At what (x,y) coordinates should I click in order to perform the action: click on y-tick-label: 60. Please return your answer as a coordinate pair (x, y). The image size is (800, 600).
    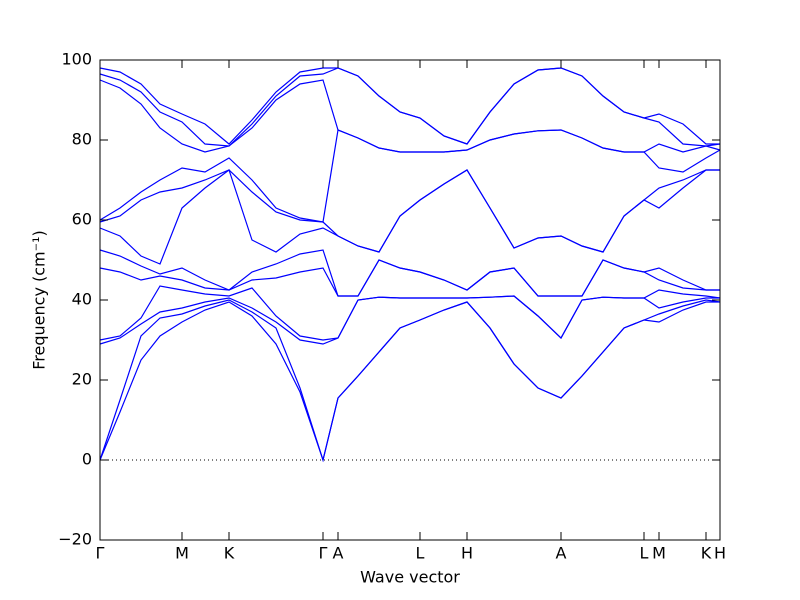
    Looking at the image, I should click on (82, 219).